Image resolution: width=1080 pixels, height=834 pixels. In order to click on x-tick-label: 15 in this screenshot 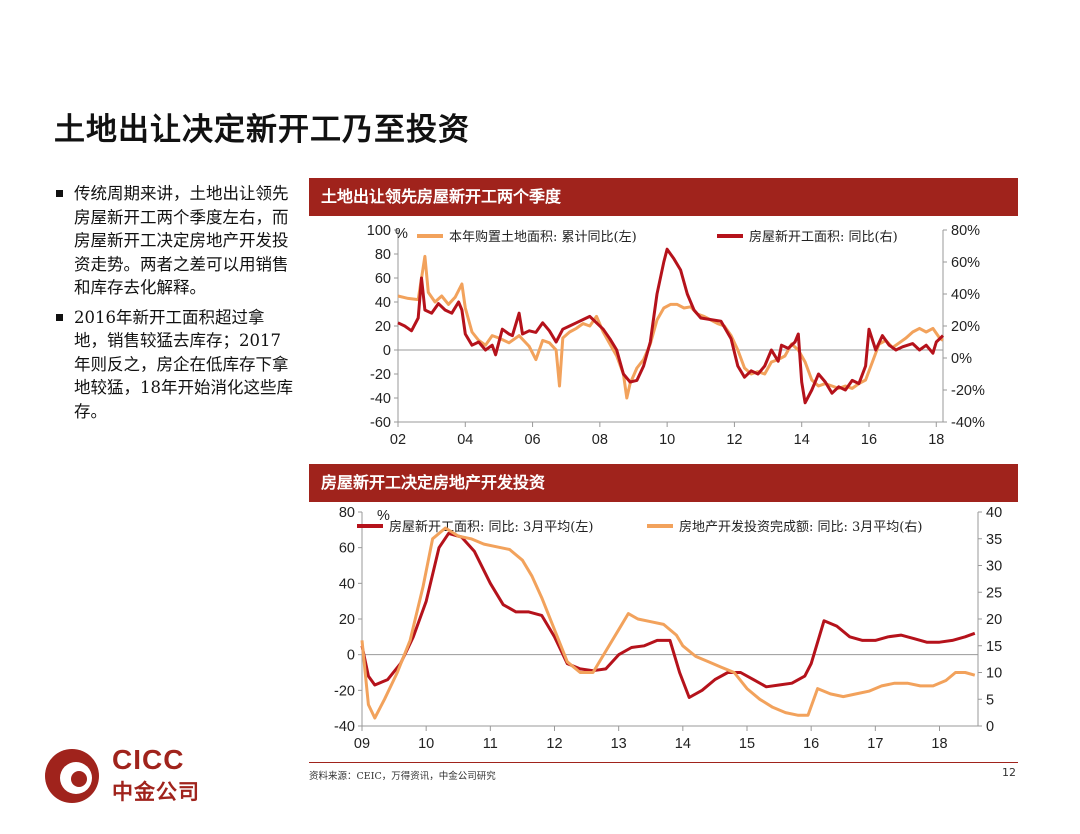, I will do `click(747, 744)`.